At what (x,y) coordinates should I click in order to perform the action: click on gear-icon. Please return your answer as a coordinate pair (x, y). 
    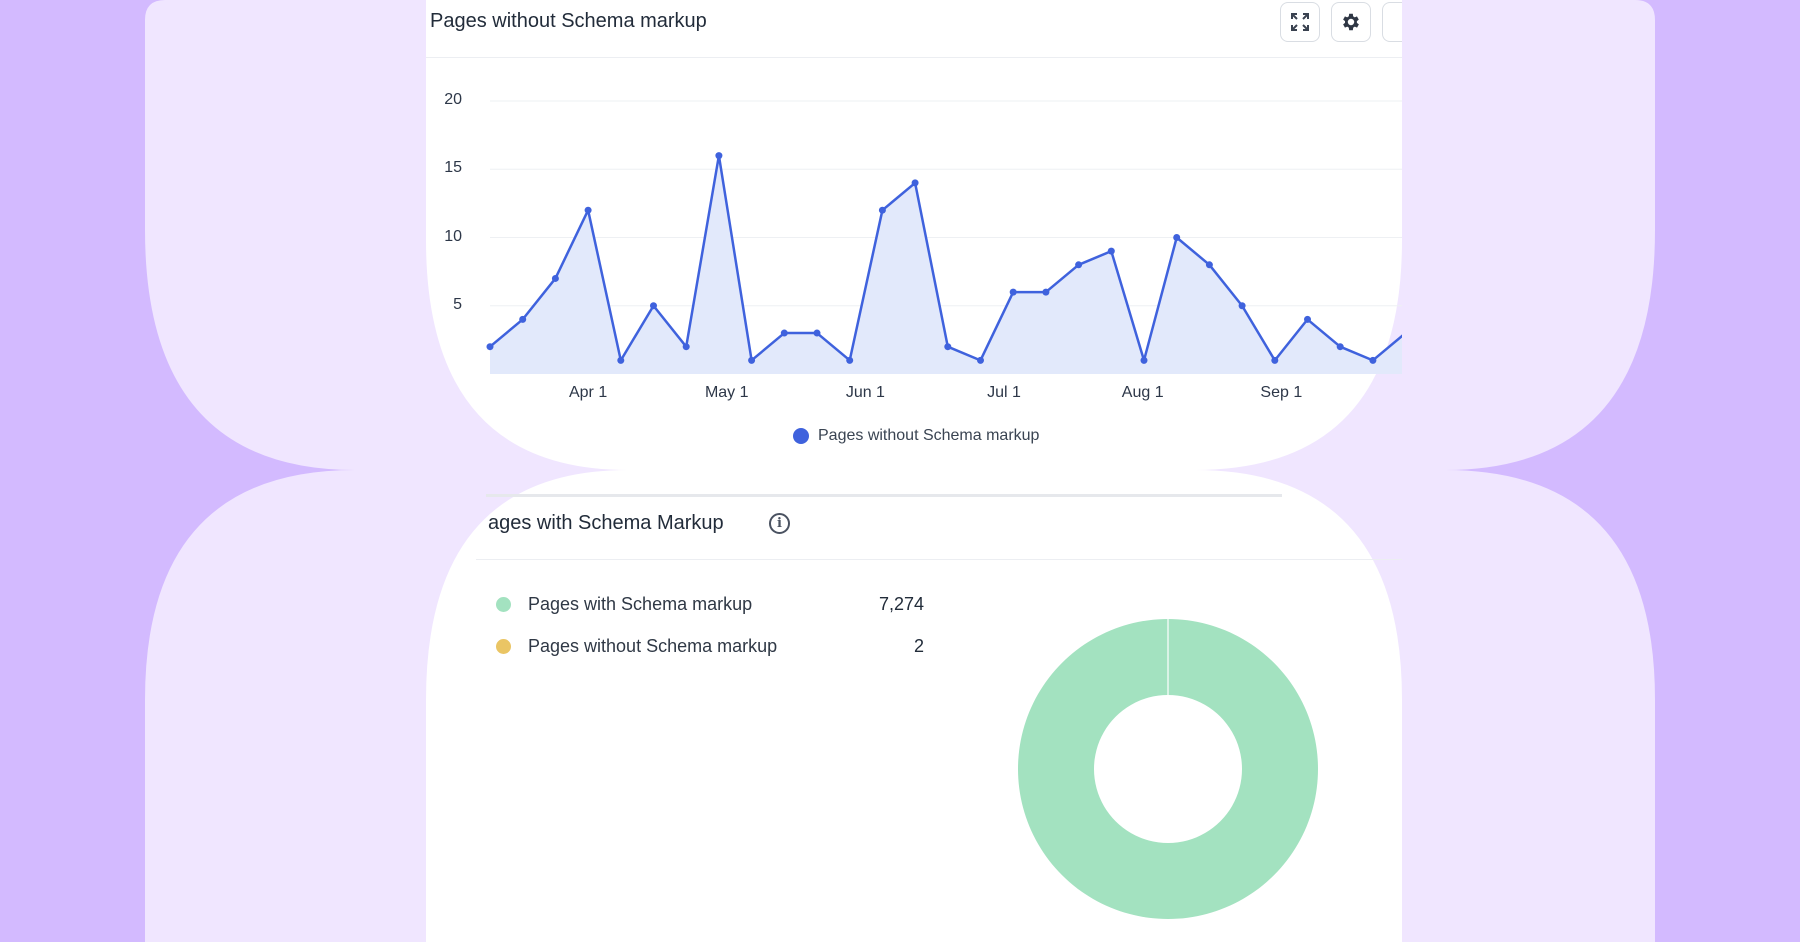
    Looking at the image, I should click on (1351, 22).